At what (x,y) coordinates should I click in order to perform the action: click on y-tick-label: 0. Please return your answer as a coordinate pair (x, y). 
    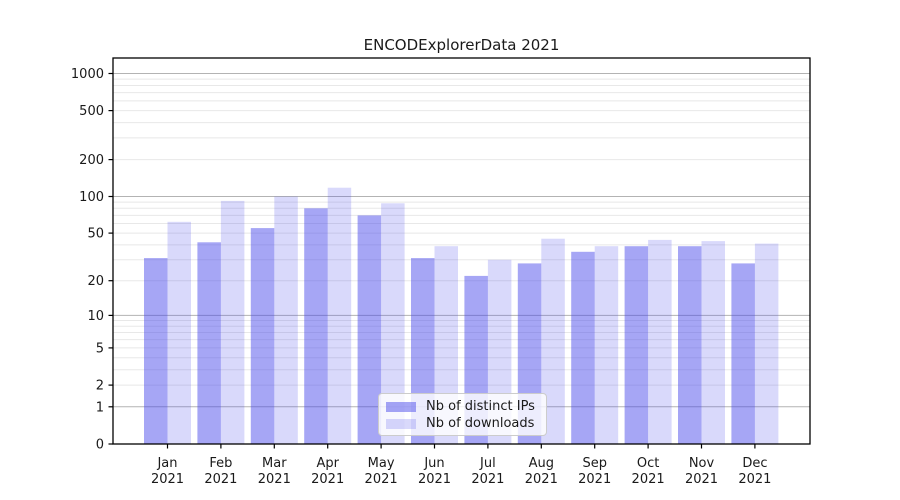
    Looking at the image, I should click on (100, 445).